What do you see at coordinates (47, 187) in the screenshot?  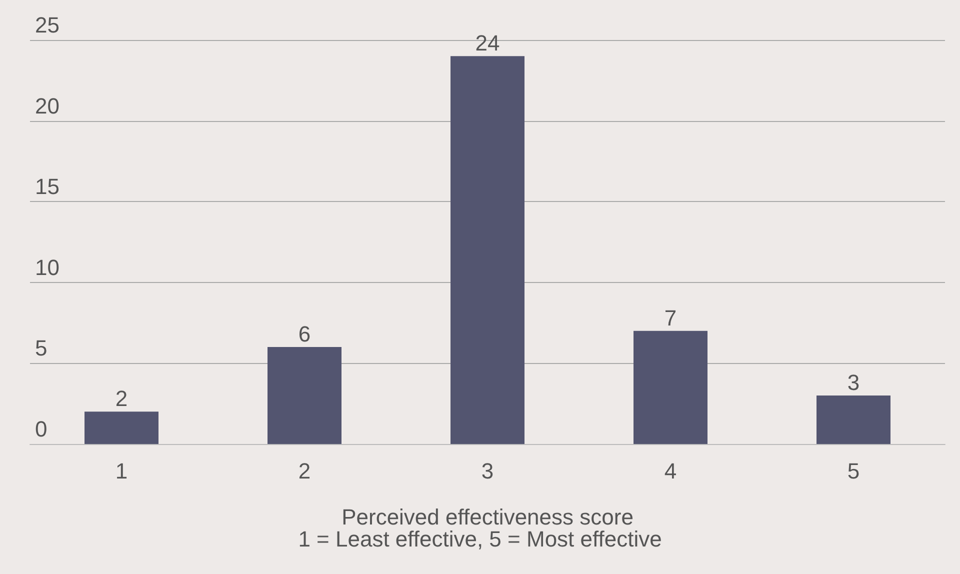 I see `y-tick-label: 15` at bounding box center [47, 187].